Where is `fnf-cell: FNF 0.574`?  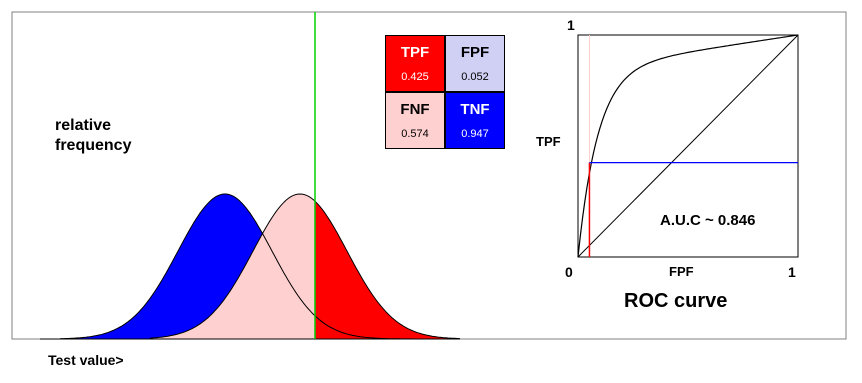
fnf-cell: FNF 0.574 is located at coordinates (415, 120).